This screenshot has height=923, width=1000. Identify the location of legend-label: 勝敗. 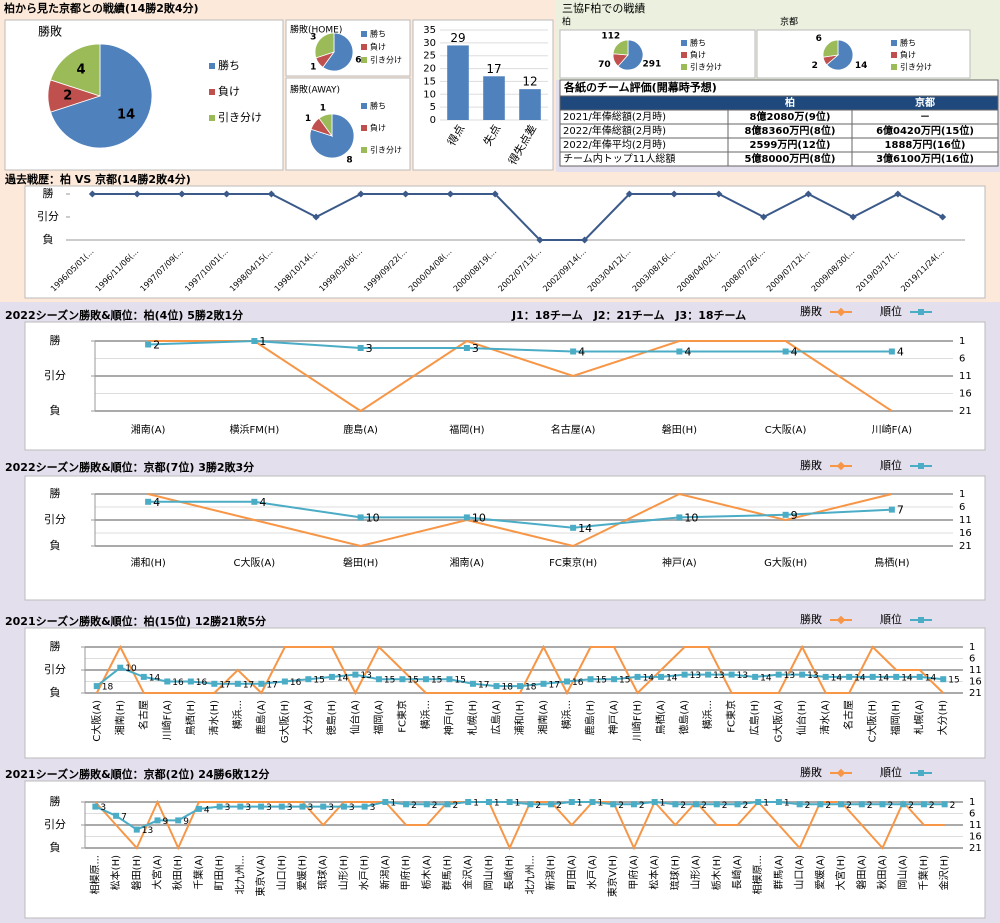
(811, 619).